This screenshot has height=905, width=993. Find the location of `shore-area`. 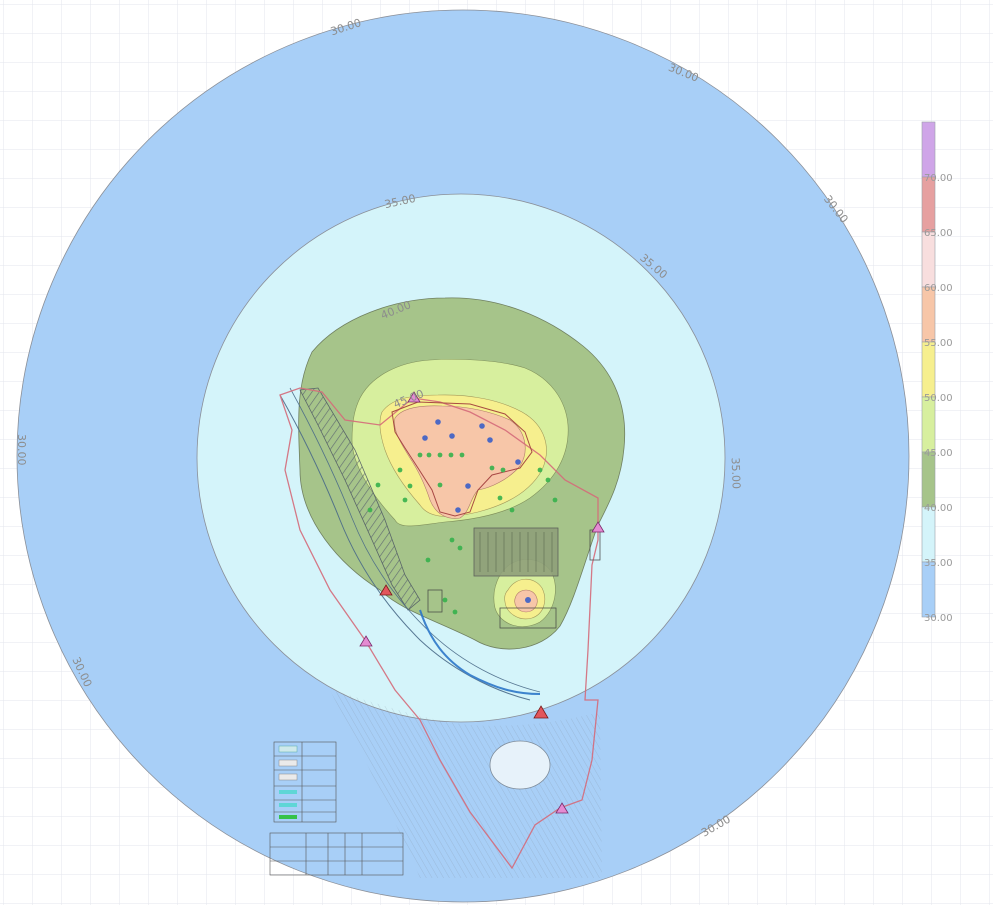

shore-area is located at coordinates (466, 784).